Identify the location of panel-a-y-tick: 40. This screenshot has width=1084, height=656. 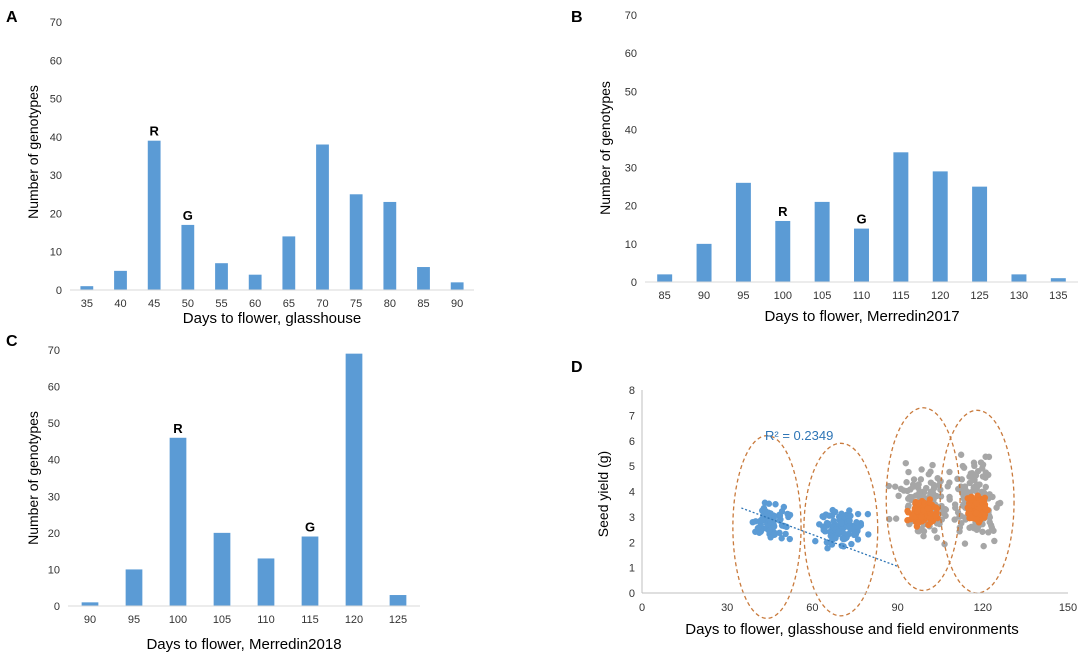
(56, 138).